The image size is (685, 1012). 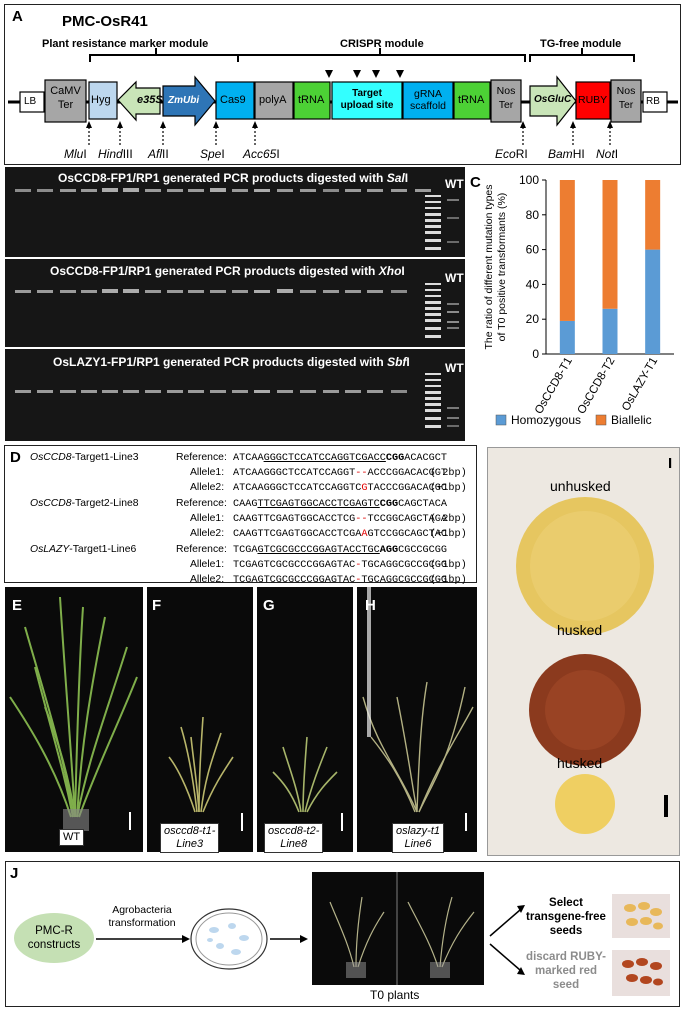 I want to click on petri-dish, so click(x=229, y=939).